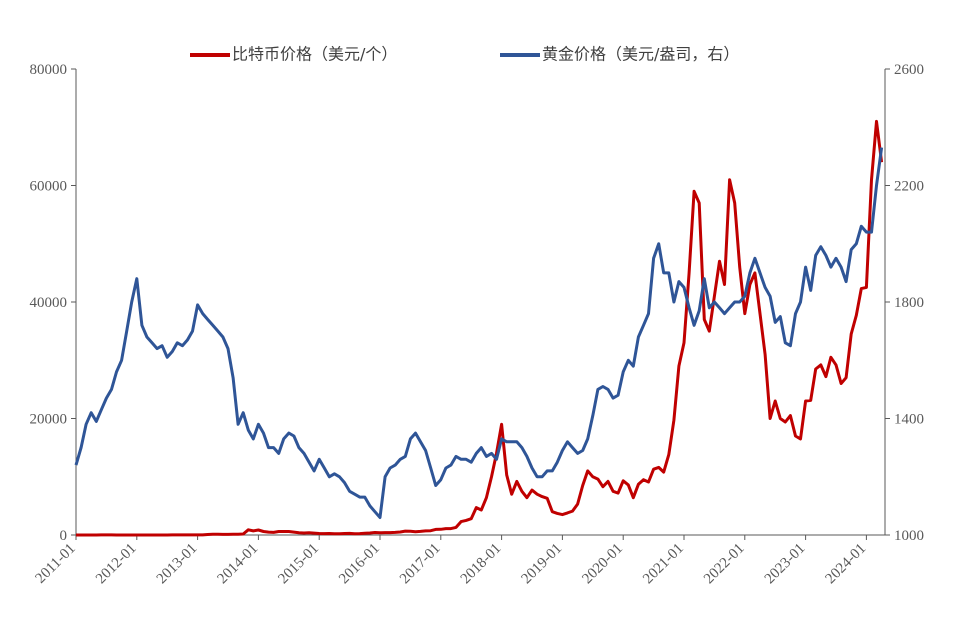 This screenshot has width=958, height=619. Describe the element at coordinates (909, 303) in the screenshot. I see `y2-tick-label: 1800` at that location.